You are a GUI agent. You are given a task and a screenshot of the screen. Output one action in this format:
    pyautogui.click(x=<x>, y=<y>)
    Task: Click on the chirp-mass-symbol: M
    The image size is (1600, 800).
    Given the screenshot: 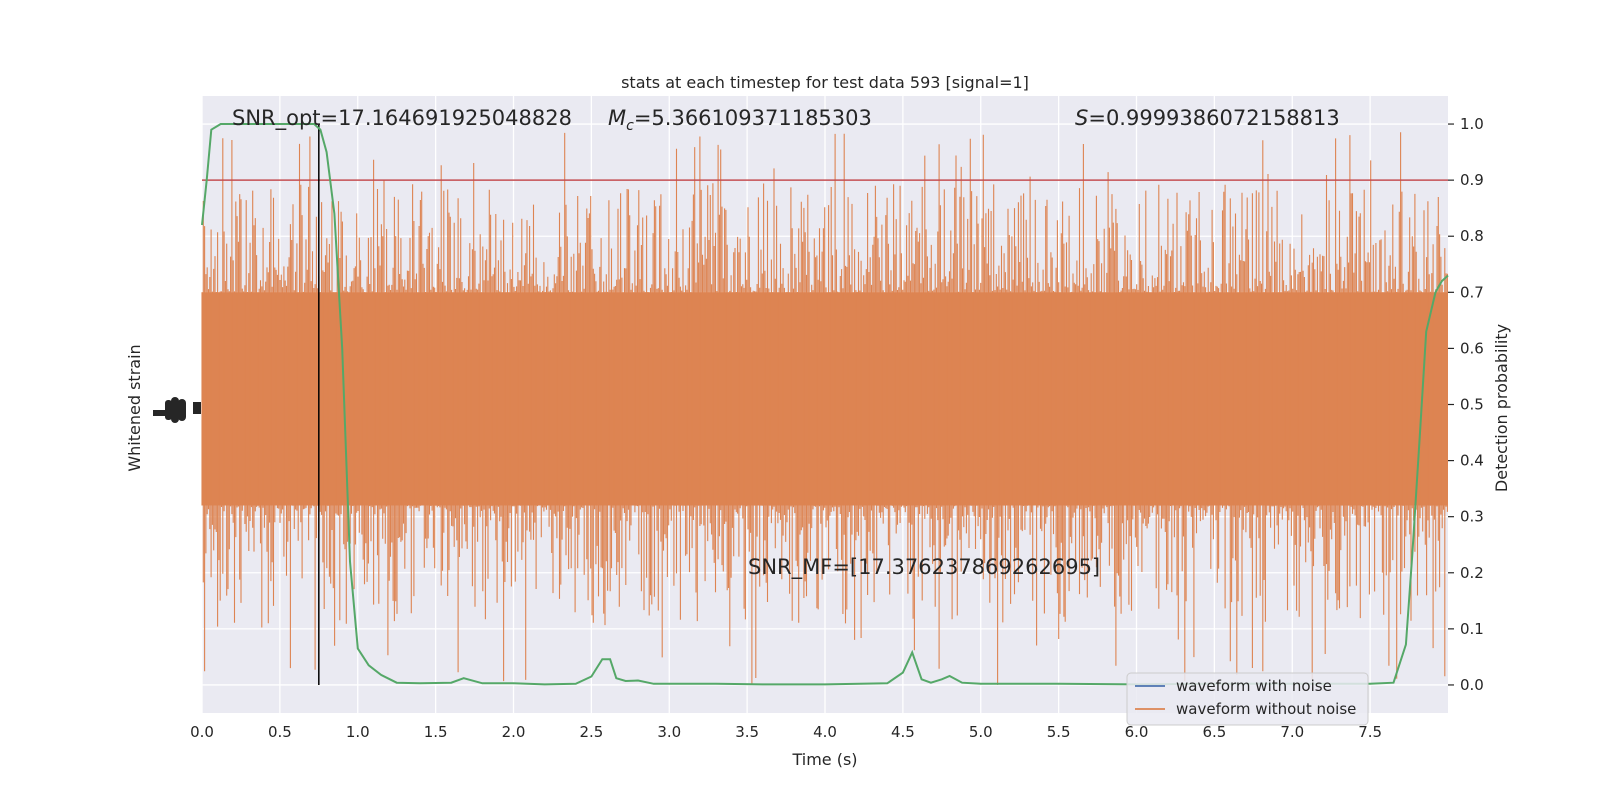 What is the action you would take?
    pyautogui.click(x=617, y=118)
    